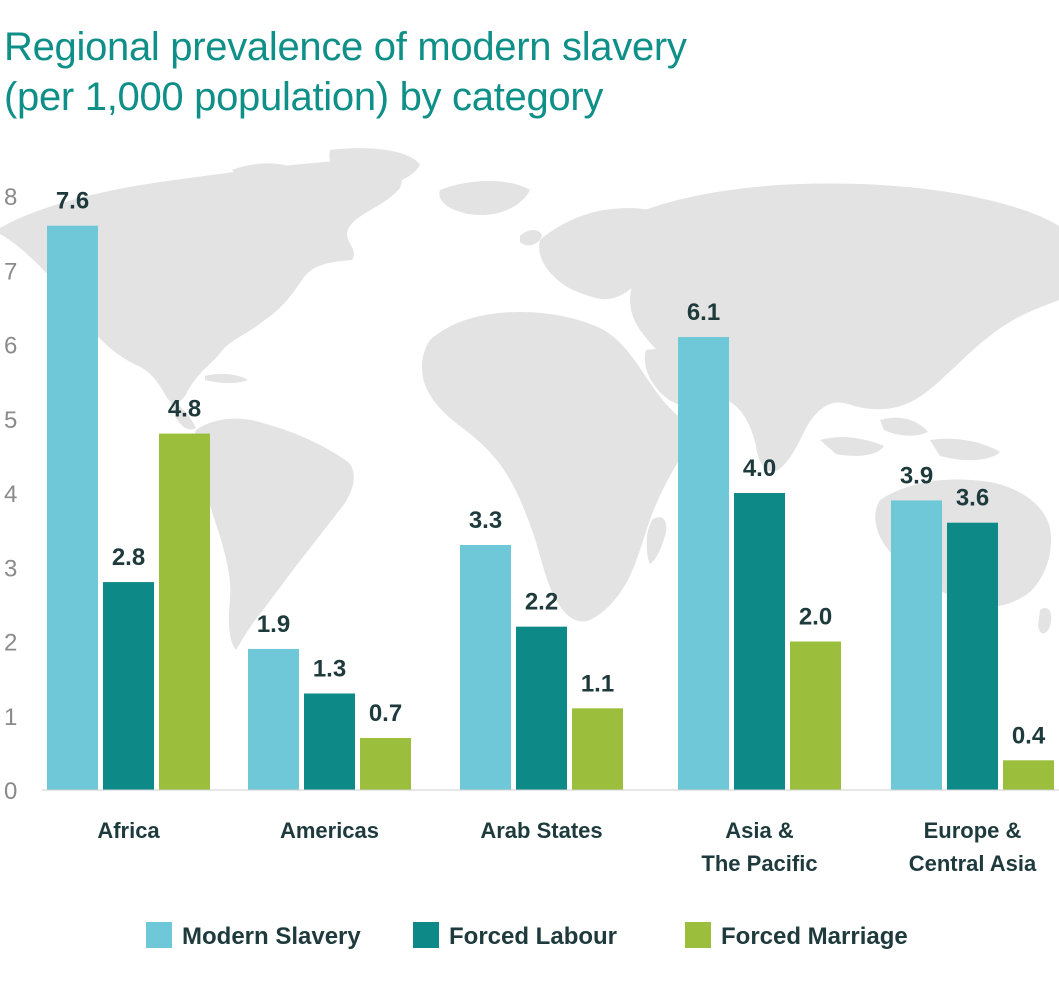  Describe the element at coordinates (329, 668) in the screenshot. I see `bar-value-label: 1.3` at that location.